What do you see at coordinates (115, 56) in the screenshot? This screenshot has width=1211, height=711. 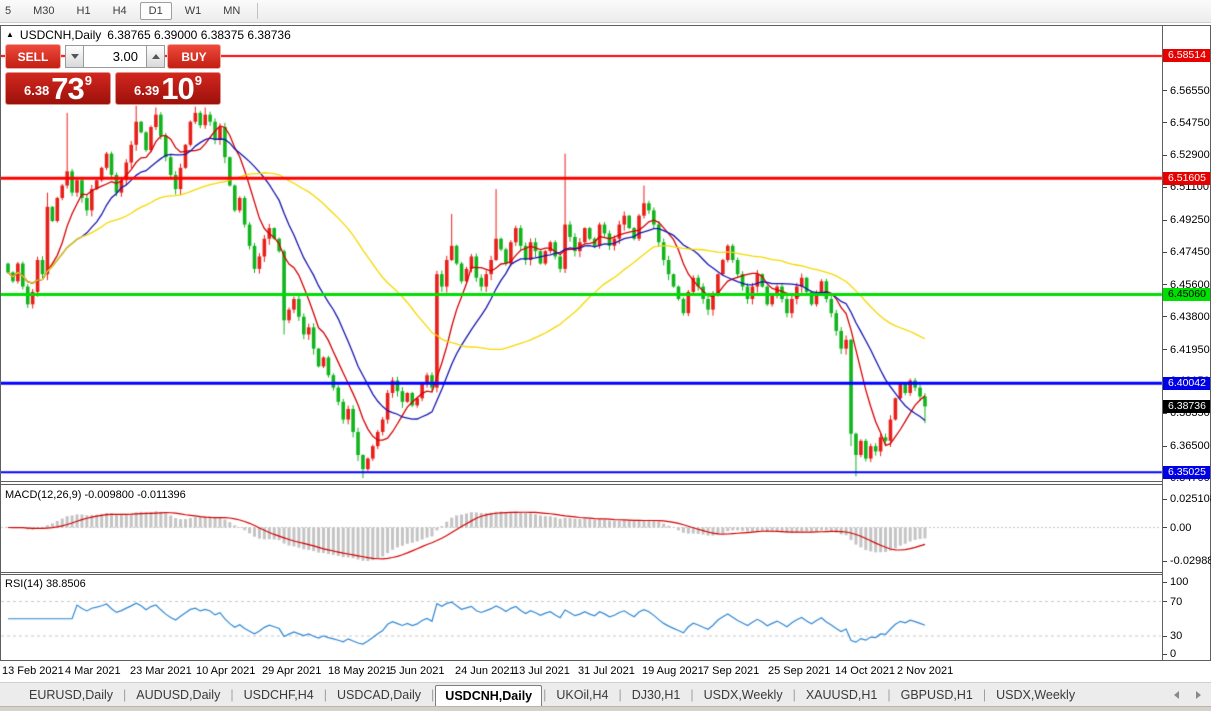 I see `volume-input` at bounding box center [115, 56].